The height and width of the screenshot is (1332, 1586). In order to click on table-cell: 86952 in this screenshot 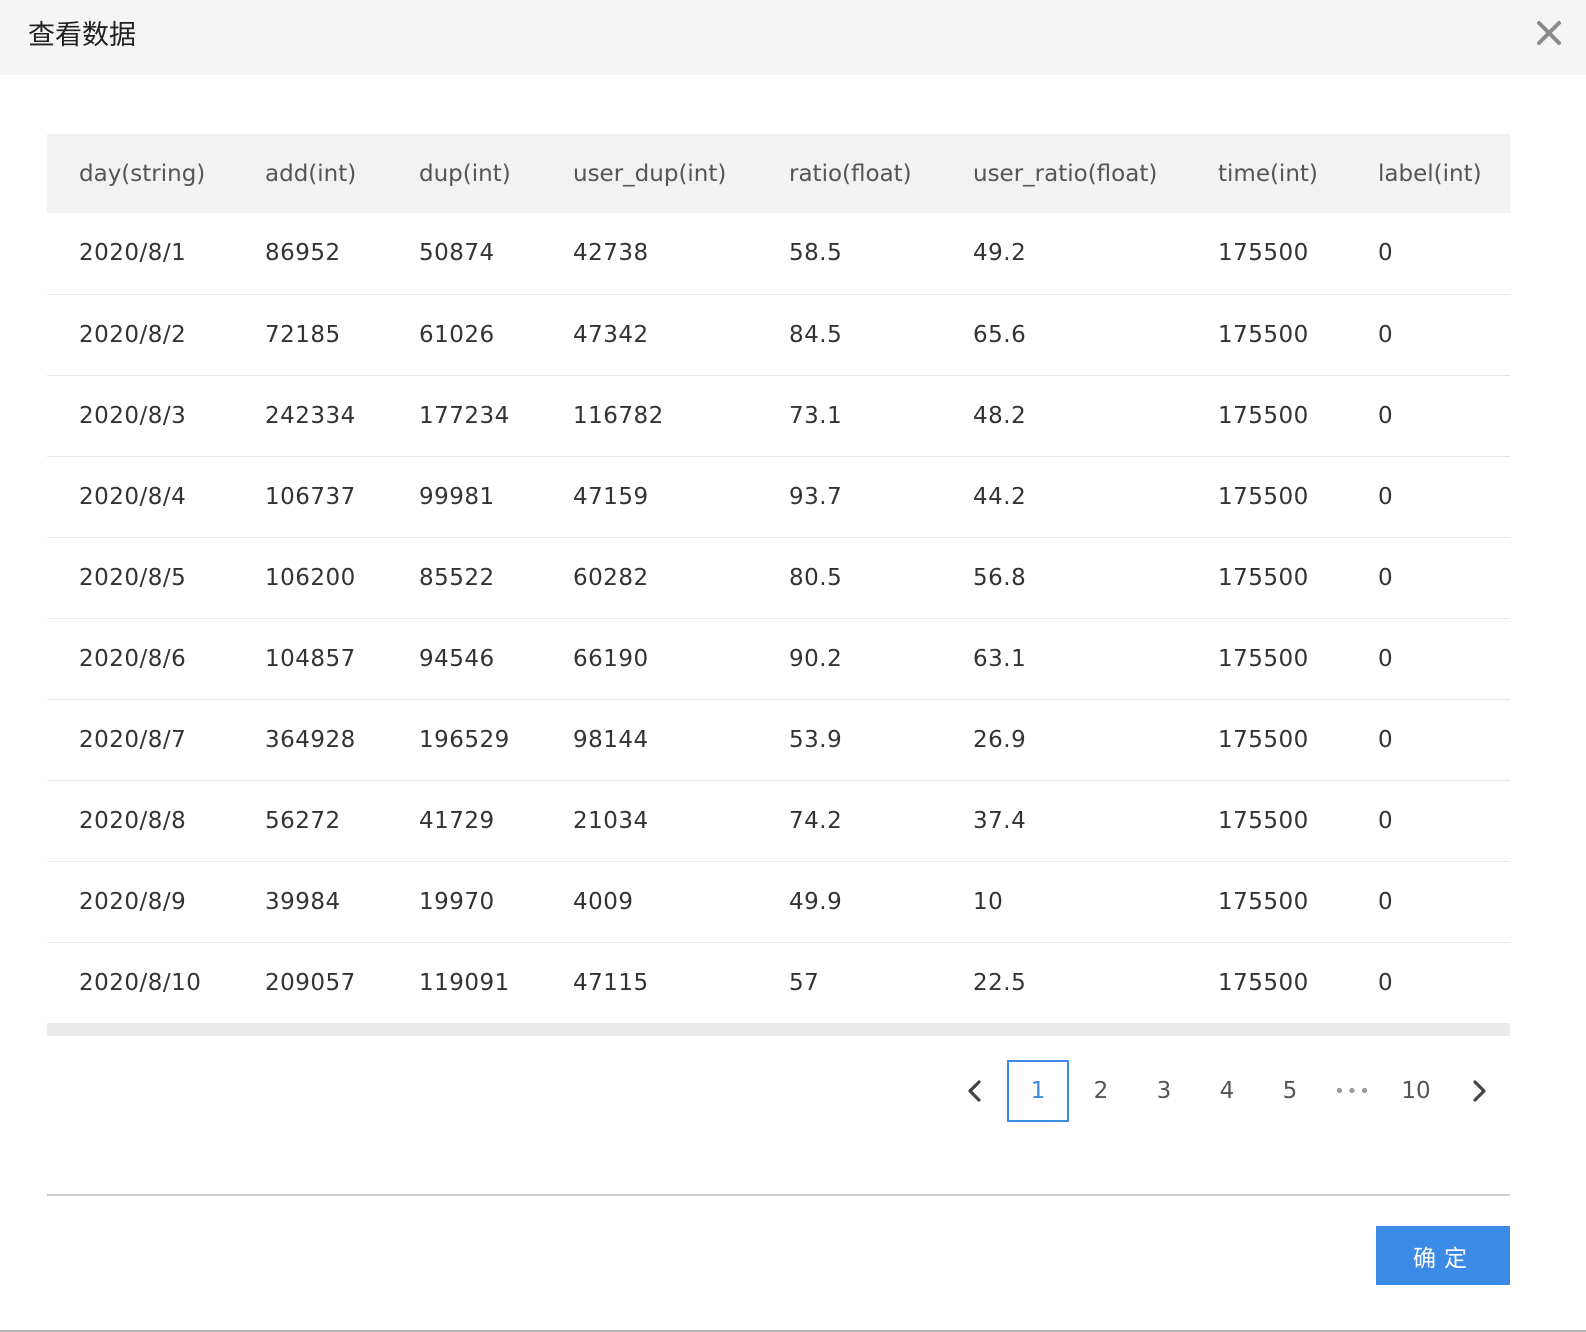, I will do `click(303, 253)`.